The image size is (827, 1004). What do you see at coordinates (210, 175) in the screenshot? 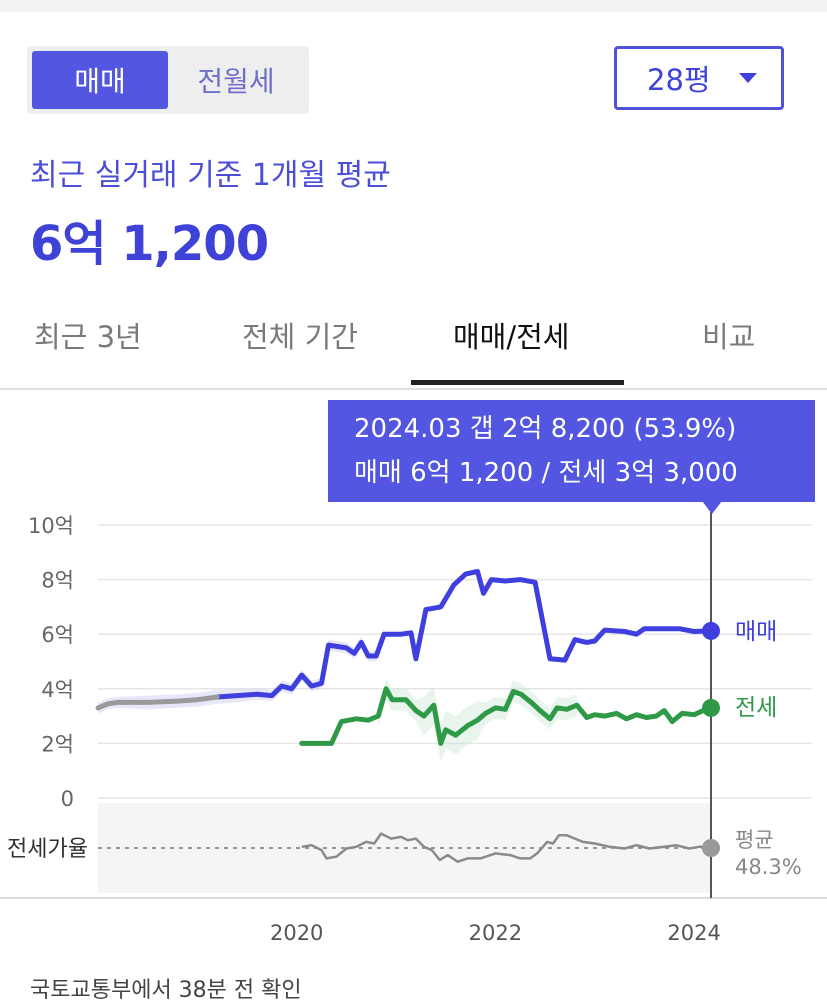
I see `price-caption: 최근 실거래 기준 1개월 평균` at bounding box center [210, 175].